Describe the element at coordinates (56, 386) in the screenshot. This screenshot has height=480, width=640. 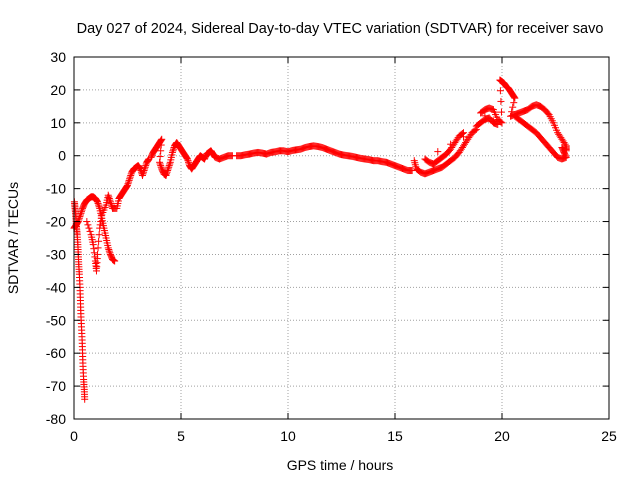
I see `y-tick-label: -70` at that location.